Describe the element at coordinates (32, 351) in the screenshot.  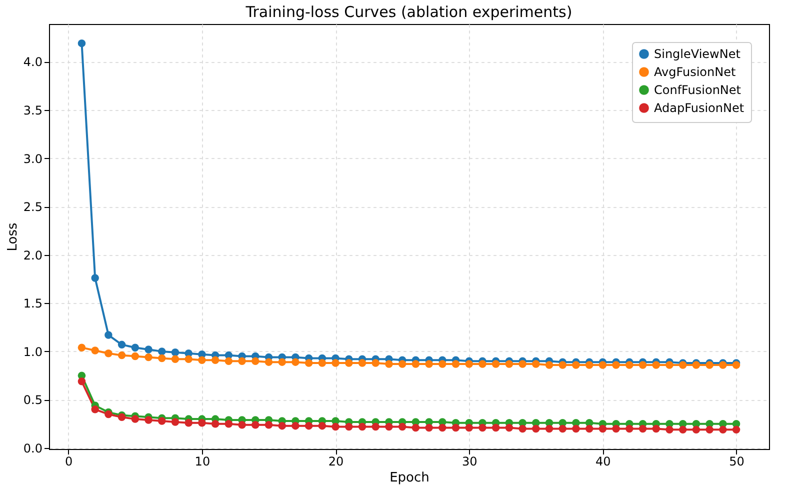
I see `y-tick-label: 1.0` at that location.